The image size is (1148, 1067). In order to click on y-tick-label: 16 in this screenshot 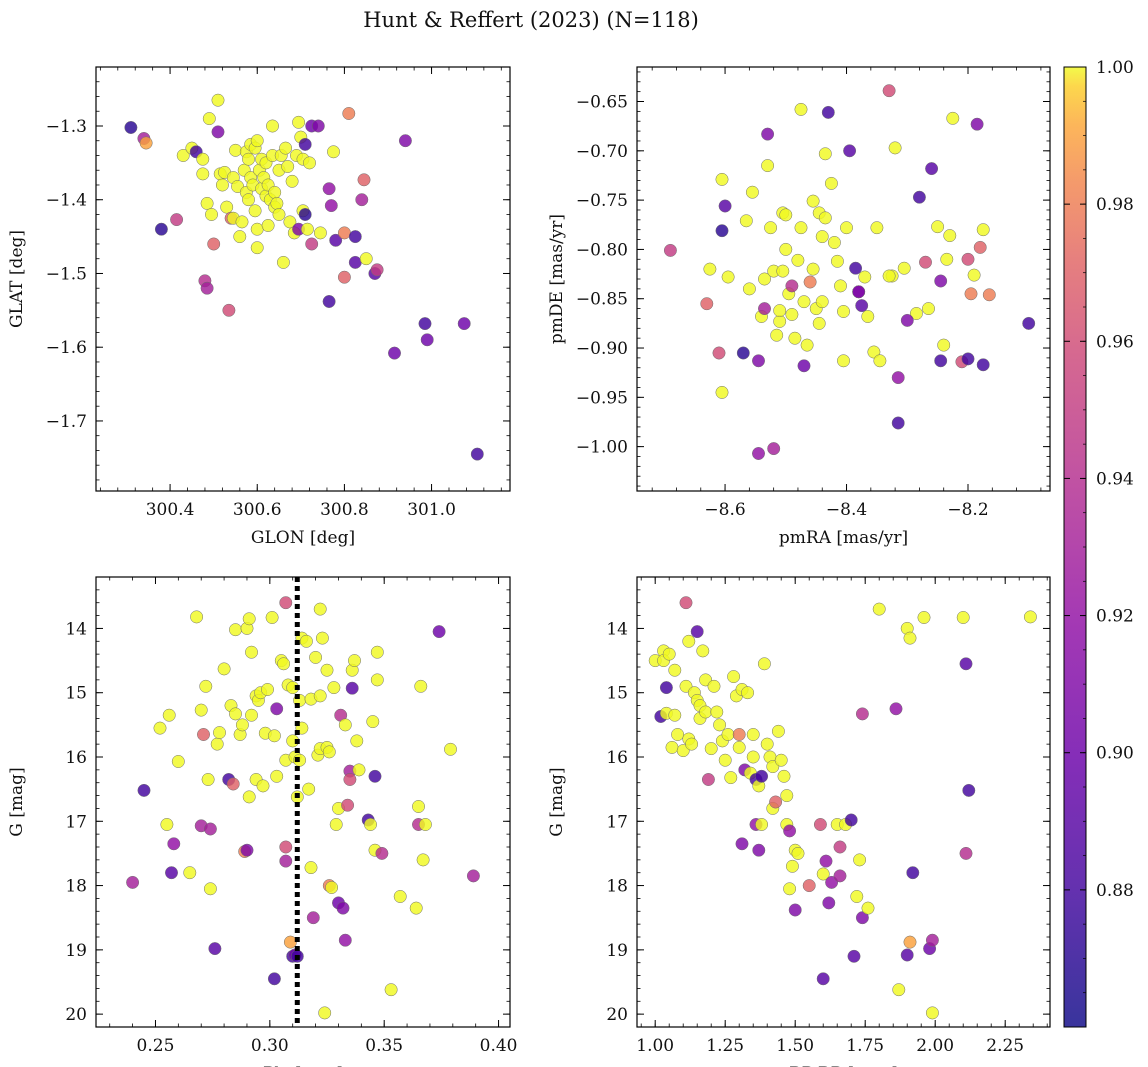, I will do `click(617, 758)`.